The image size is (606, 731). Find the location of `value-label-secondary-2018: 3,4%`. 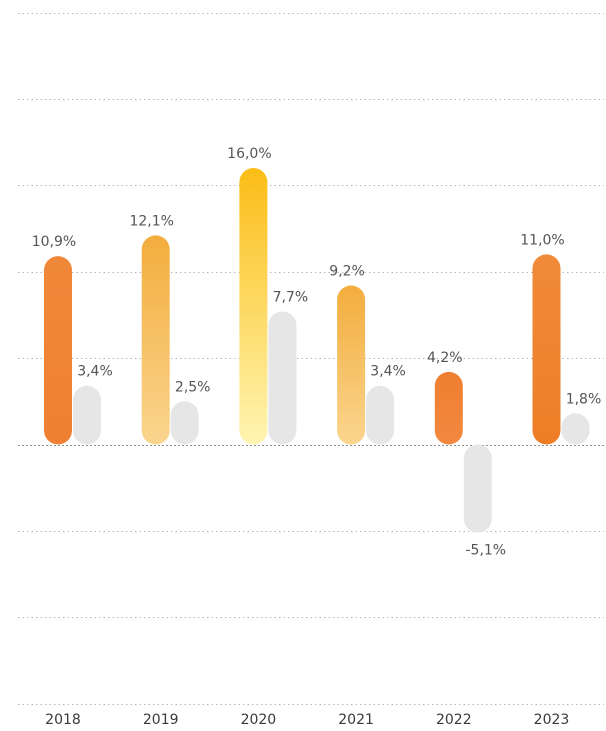

value-label-secondary-2018: 3,4% is located at coordinates (95, 372).